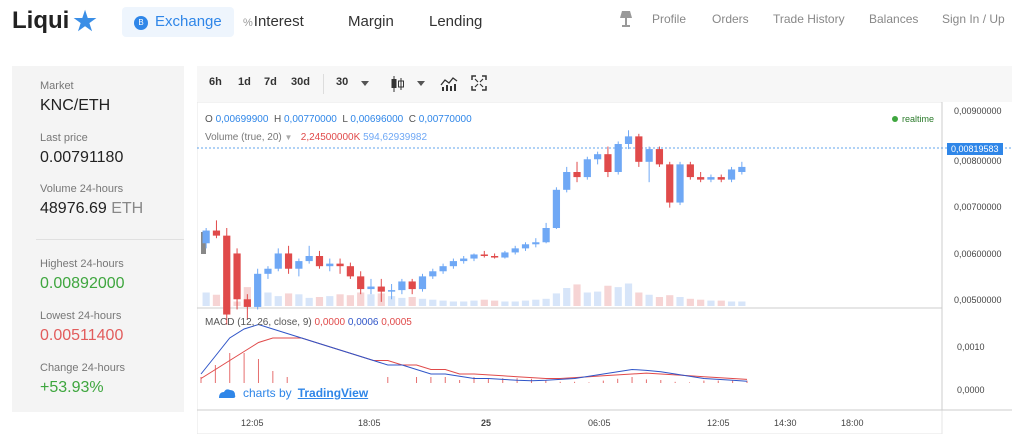 The height and width of the screenshot is (434, 1024). Describe the element at coordinates (730, 19) in the screenshot. I see `nav-orders: Orders` at that location.